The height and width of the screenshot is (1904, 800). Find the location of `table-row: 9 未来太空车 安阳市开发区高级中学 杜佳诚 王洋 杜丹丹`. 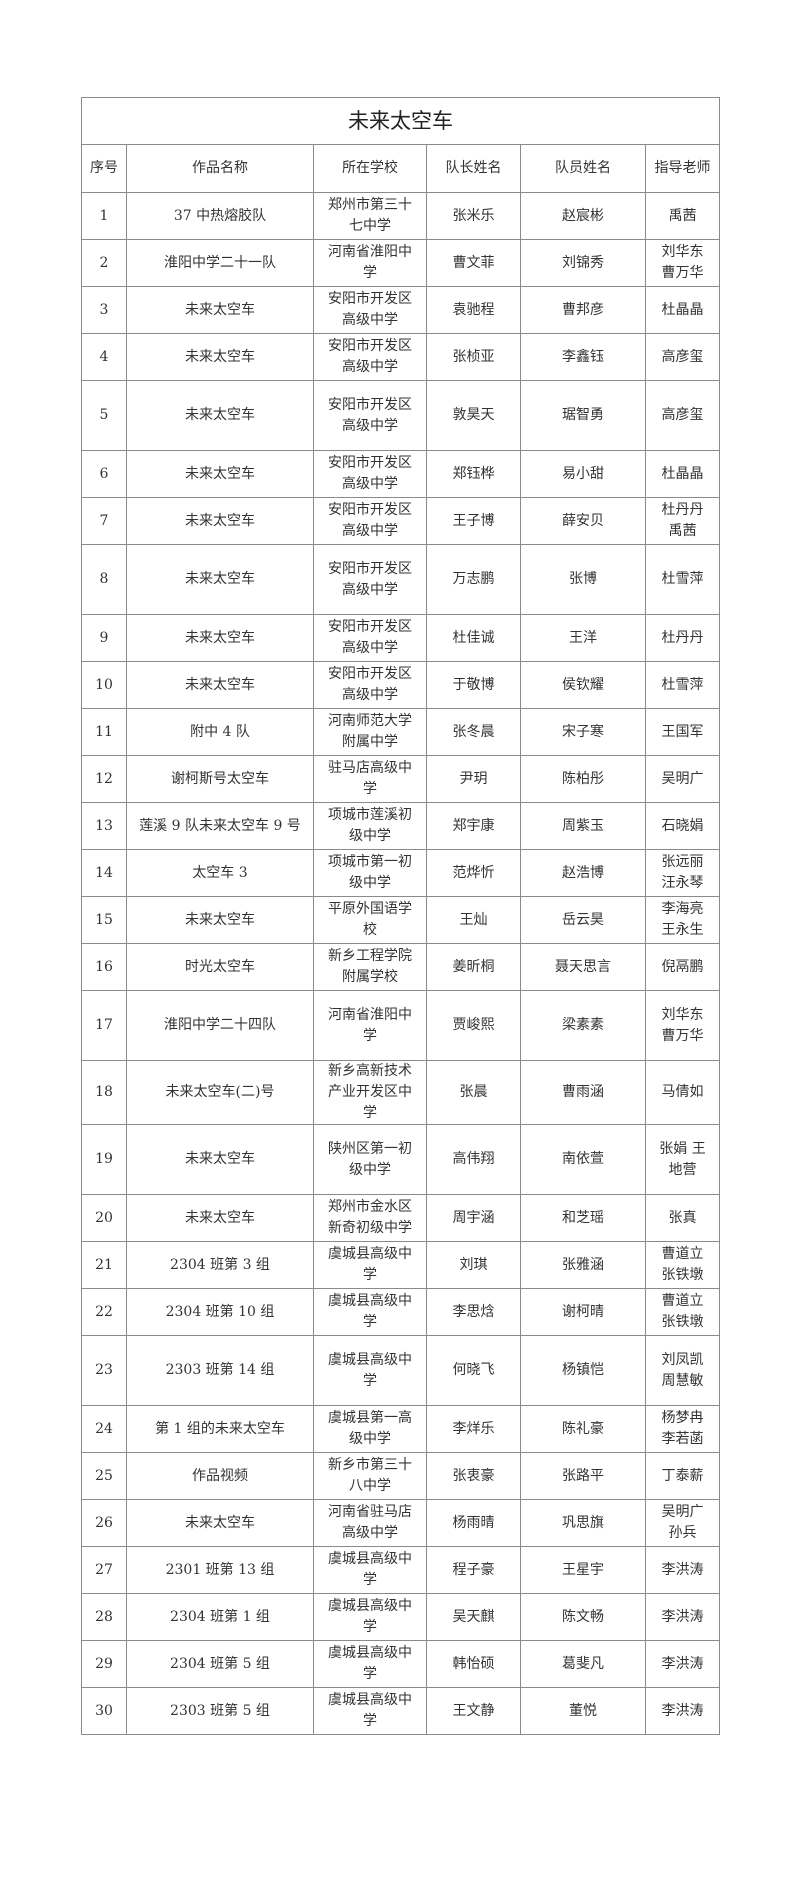

table-row: 9 未来太空车 安阳市开发区高级中学 杜佳诚 王洋 杜丹丹 is located at coordinates (401, 638).